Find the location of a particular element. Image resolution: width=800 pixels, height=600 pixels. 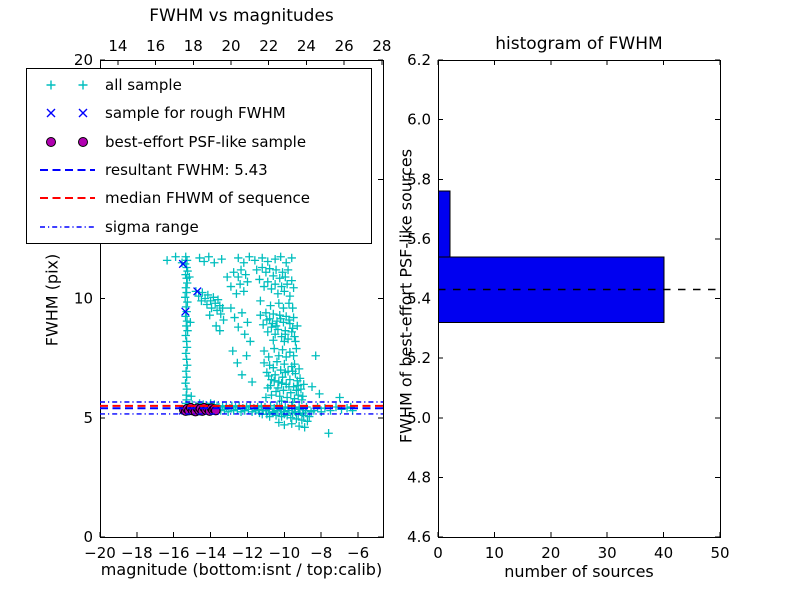

histogram-bar is located at coordinates (551, 289).